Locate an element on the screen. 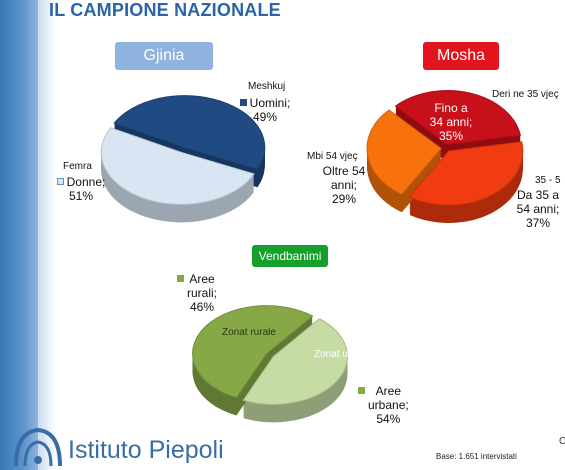 The width and height of the screenshot is (565, 470). age-middle-value: Da 35 a 54 anni; 37% is located at coordinates (538, 209).